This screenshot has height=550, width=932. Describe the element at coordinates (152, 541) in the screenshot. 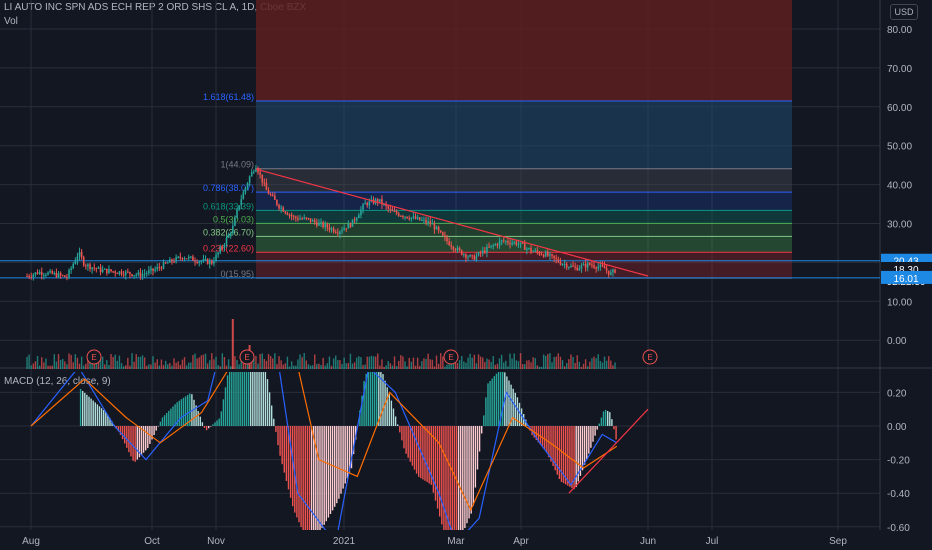

I see `time-tick-label: Oct` at that location.